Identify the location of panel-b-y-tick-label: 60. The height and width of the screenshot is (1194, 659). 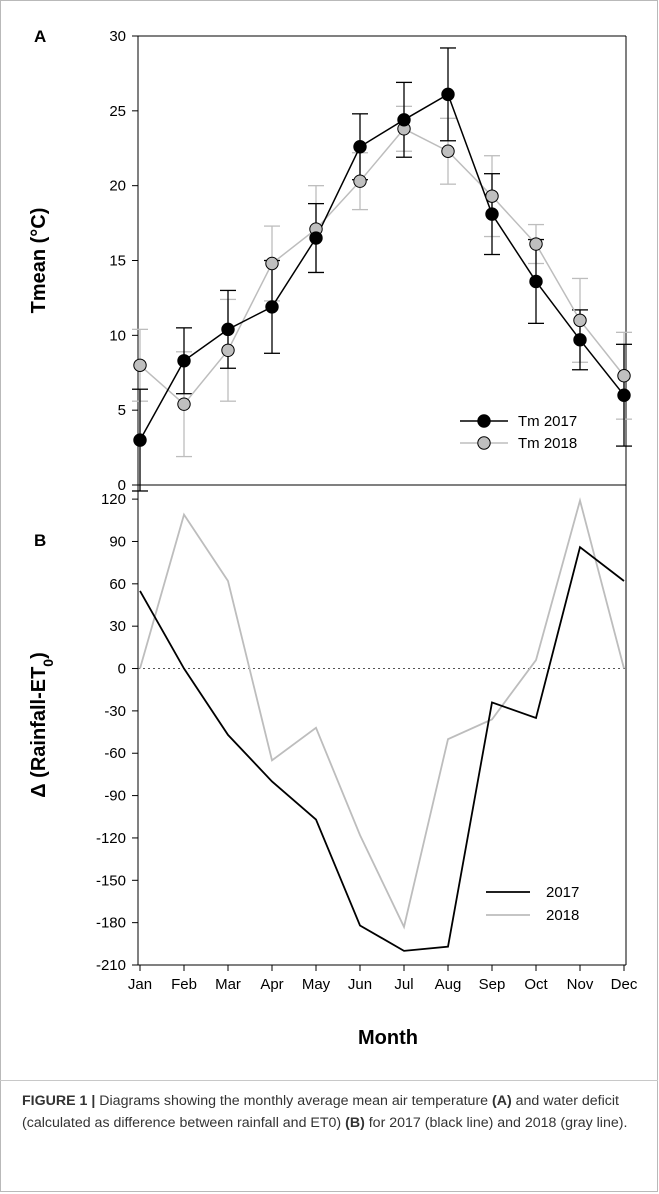
(117, 584).